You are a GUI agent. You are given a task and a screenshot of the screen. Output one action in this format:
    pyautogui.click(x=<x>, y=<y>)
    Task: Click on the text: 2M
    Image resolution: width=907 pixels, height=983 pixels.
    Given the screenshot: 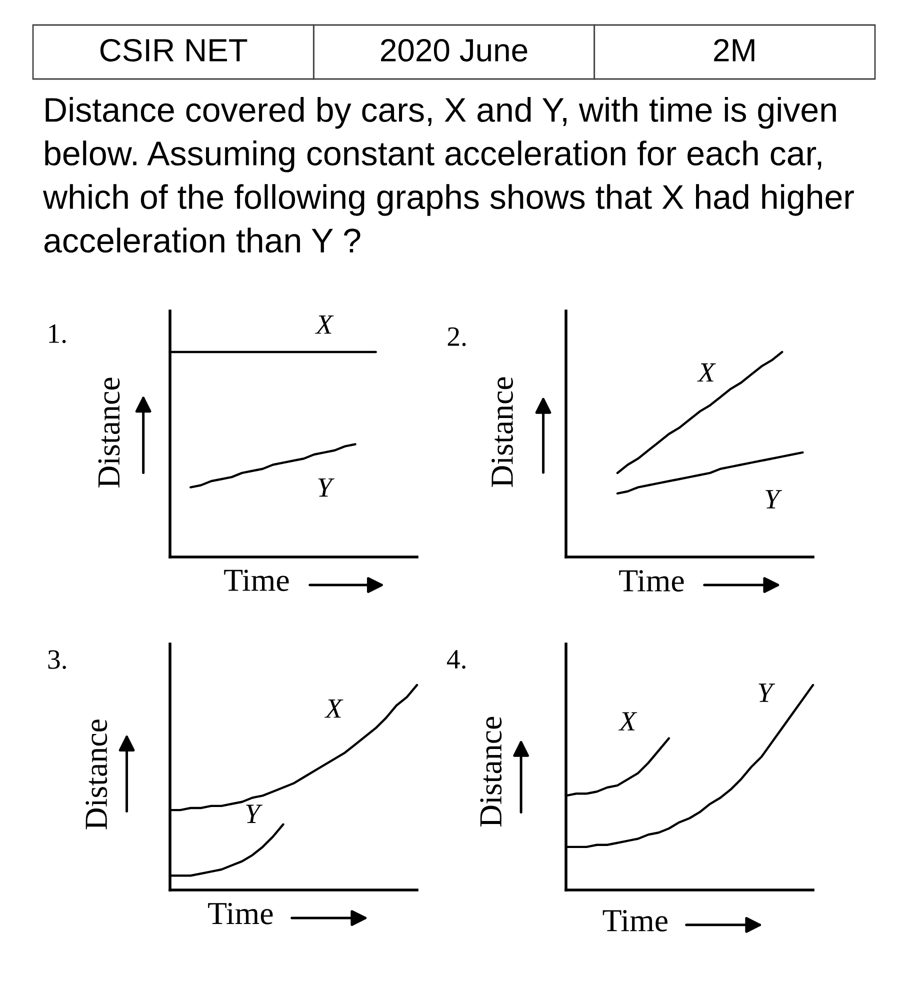 What is the action you would take?
    pyautogui.click(x=734, y=50)
    